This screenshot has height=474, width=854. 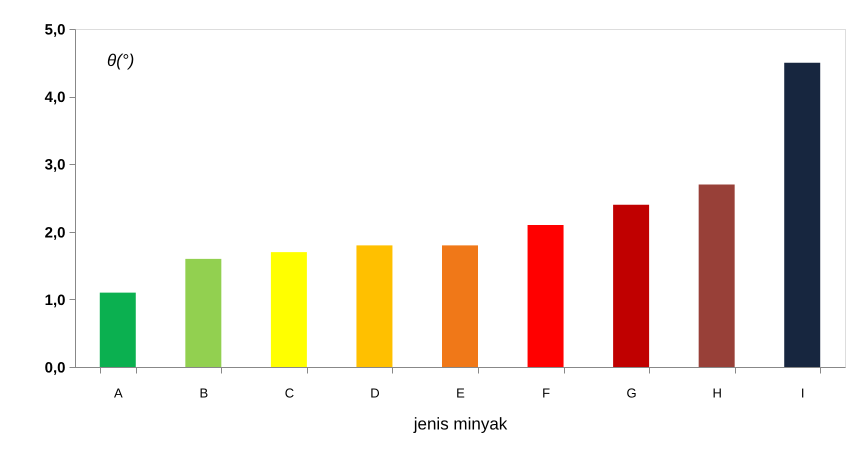 What do you see at coordinates (118, 393) in the screenshot?
I see `x-tick-label: A` at bounding box center [118, 393].